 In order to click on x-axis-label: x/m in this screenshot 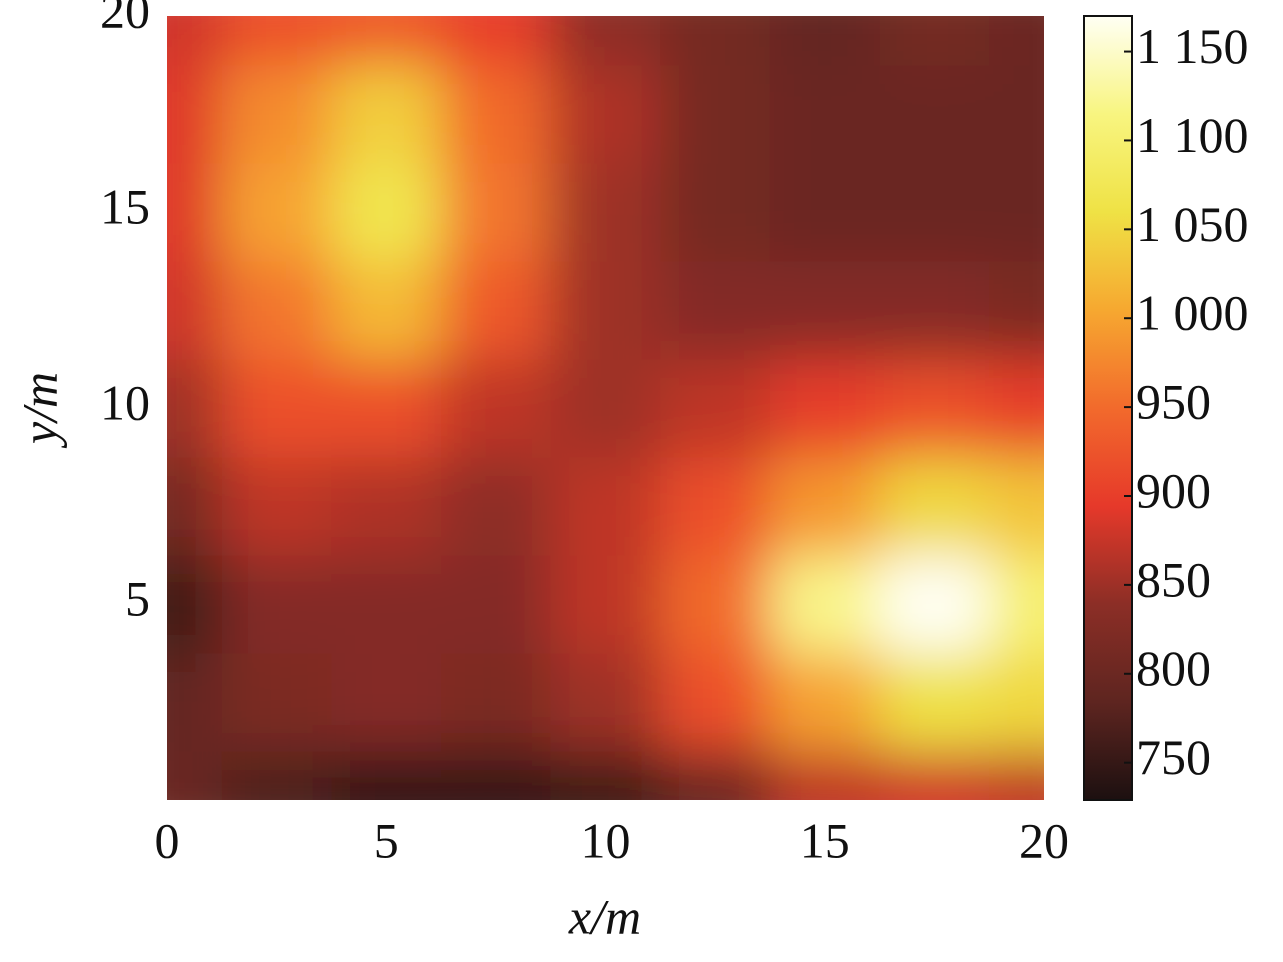, I will do `click(604, 916)`.